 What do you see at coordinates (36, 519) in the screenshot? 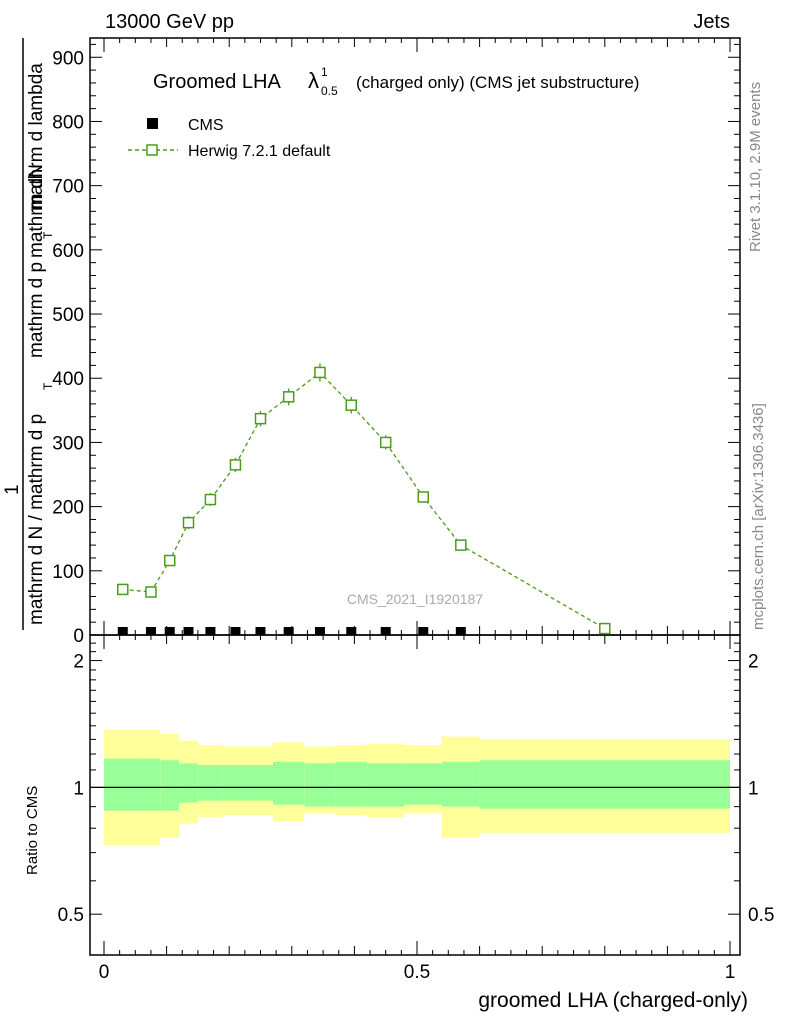
I see `ylabel-denominator: mathrm d N / mathrm d p` at bounding box center [36, 519].